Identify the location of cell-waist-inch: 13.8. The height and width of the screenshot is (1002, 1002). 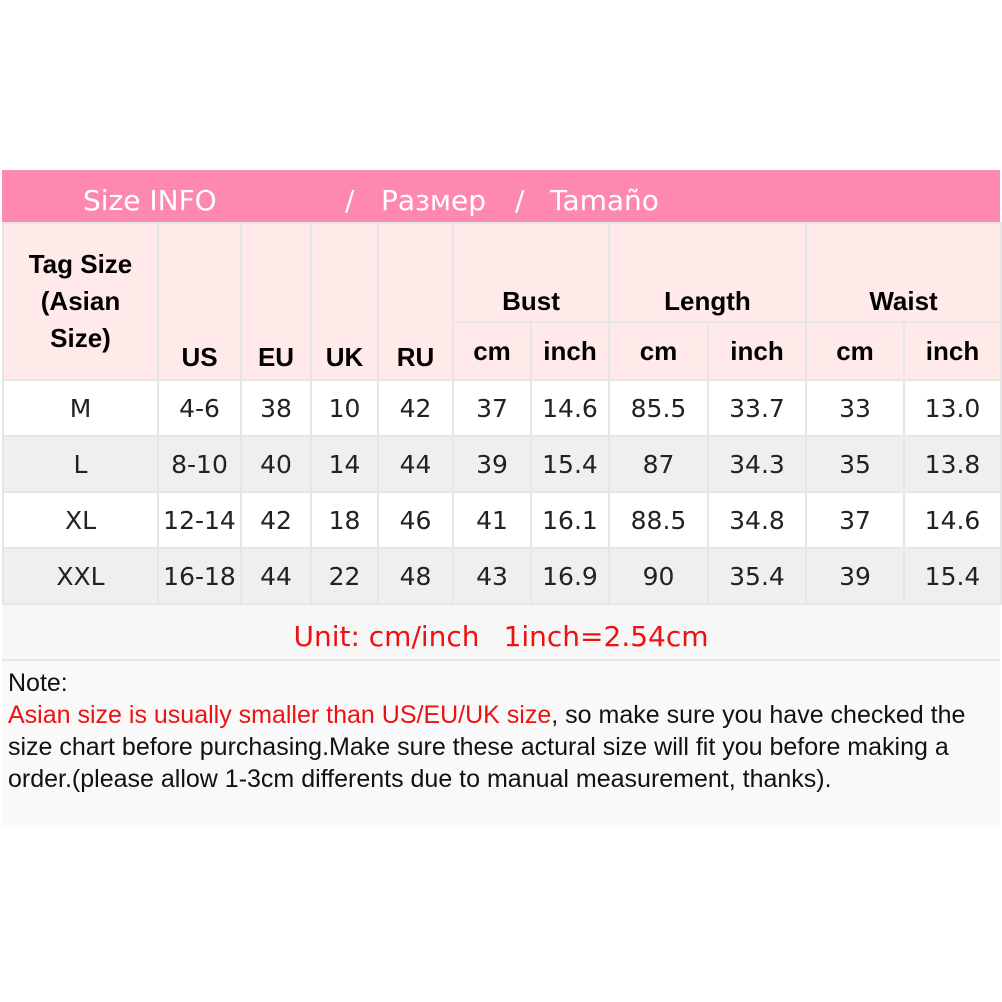
(952, 464).